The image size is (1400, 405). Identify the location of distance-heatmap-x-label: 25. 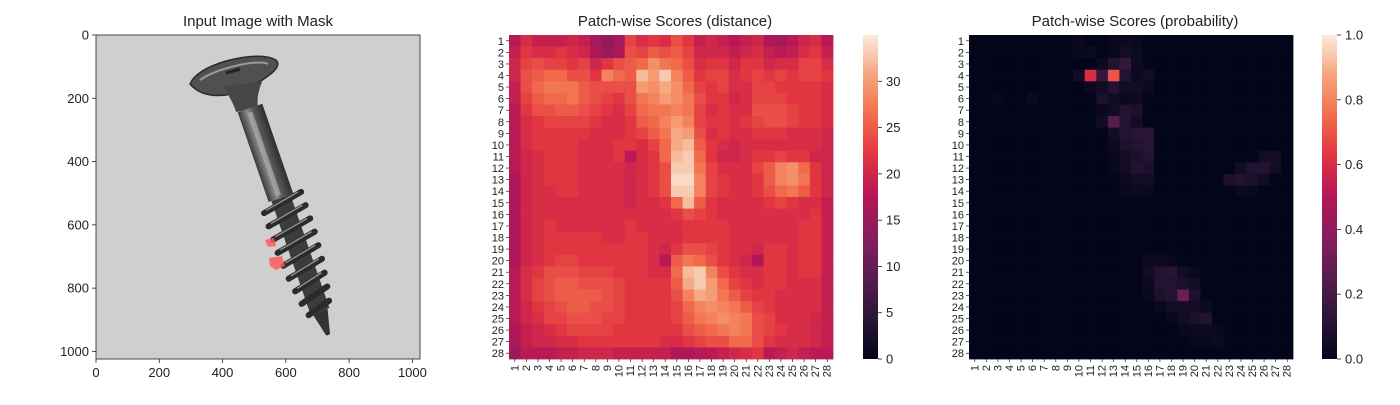
(793, 371).